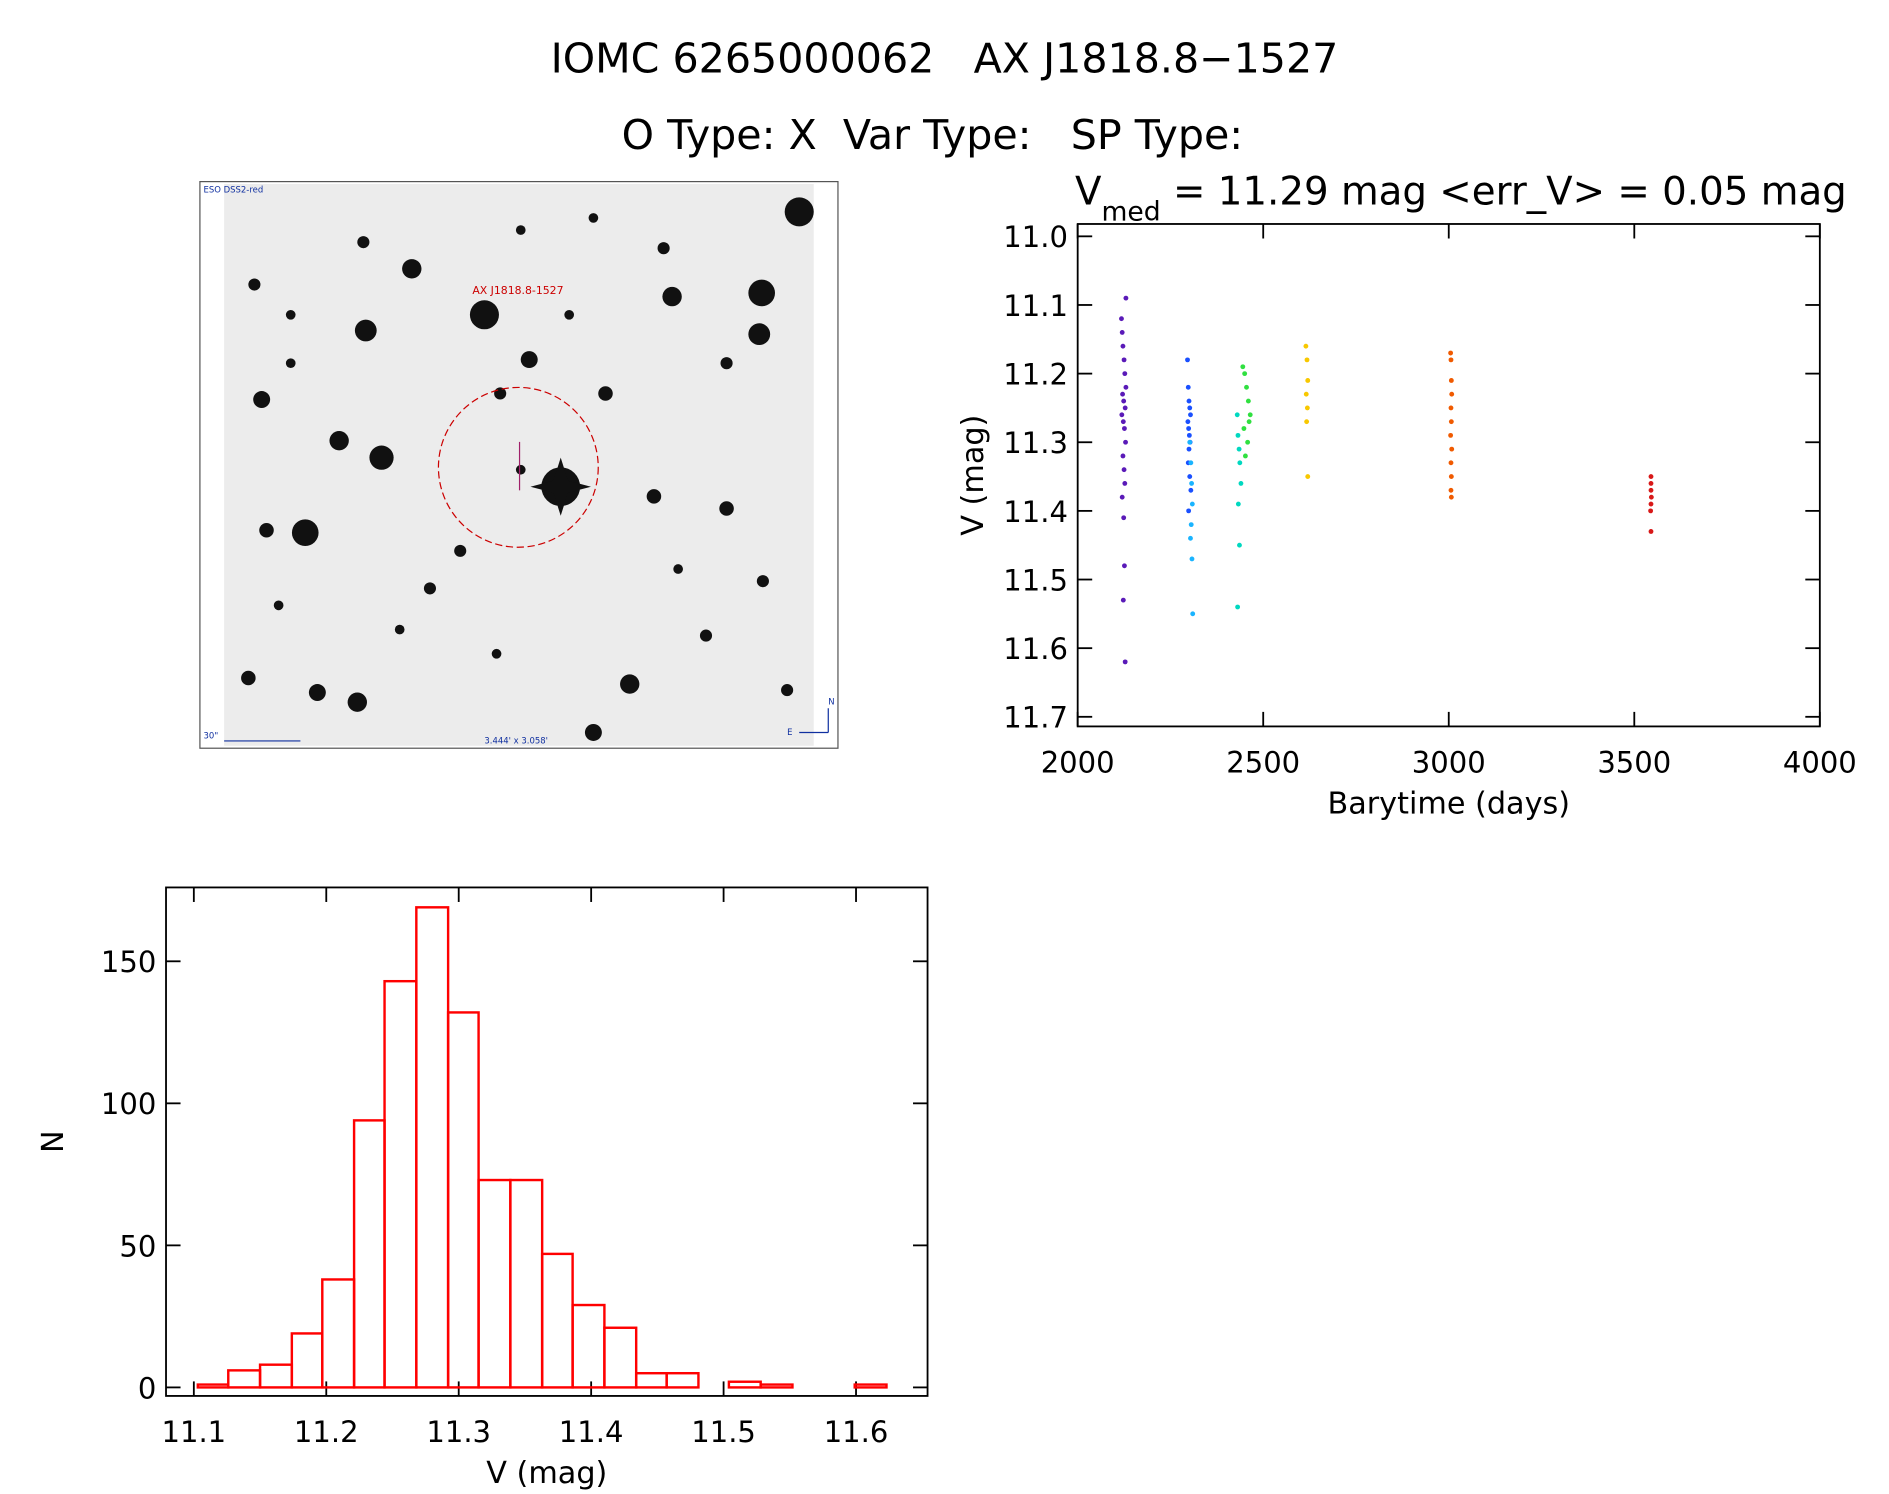 This screenshot has height=1494, width=1889. What do you see at coordinates (147, 1388) in the screenshot?
I see `y-tick-label: 0` at bounding box center [147, 1388].